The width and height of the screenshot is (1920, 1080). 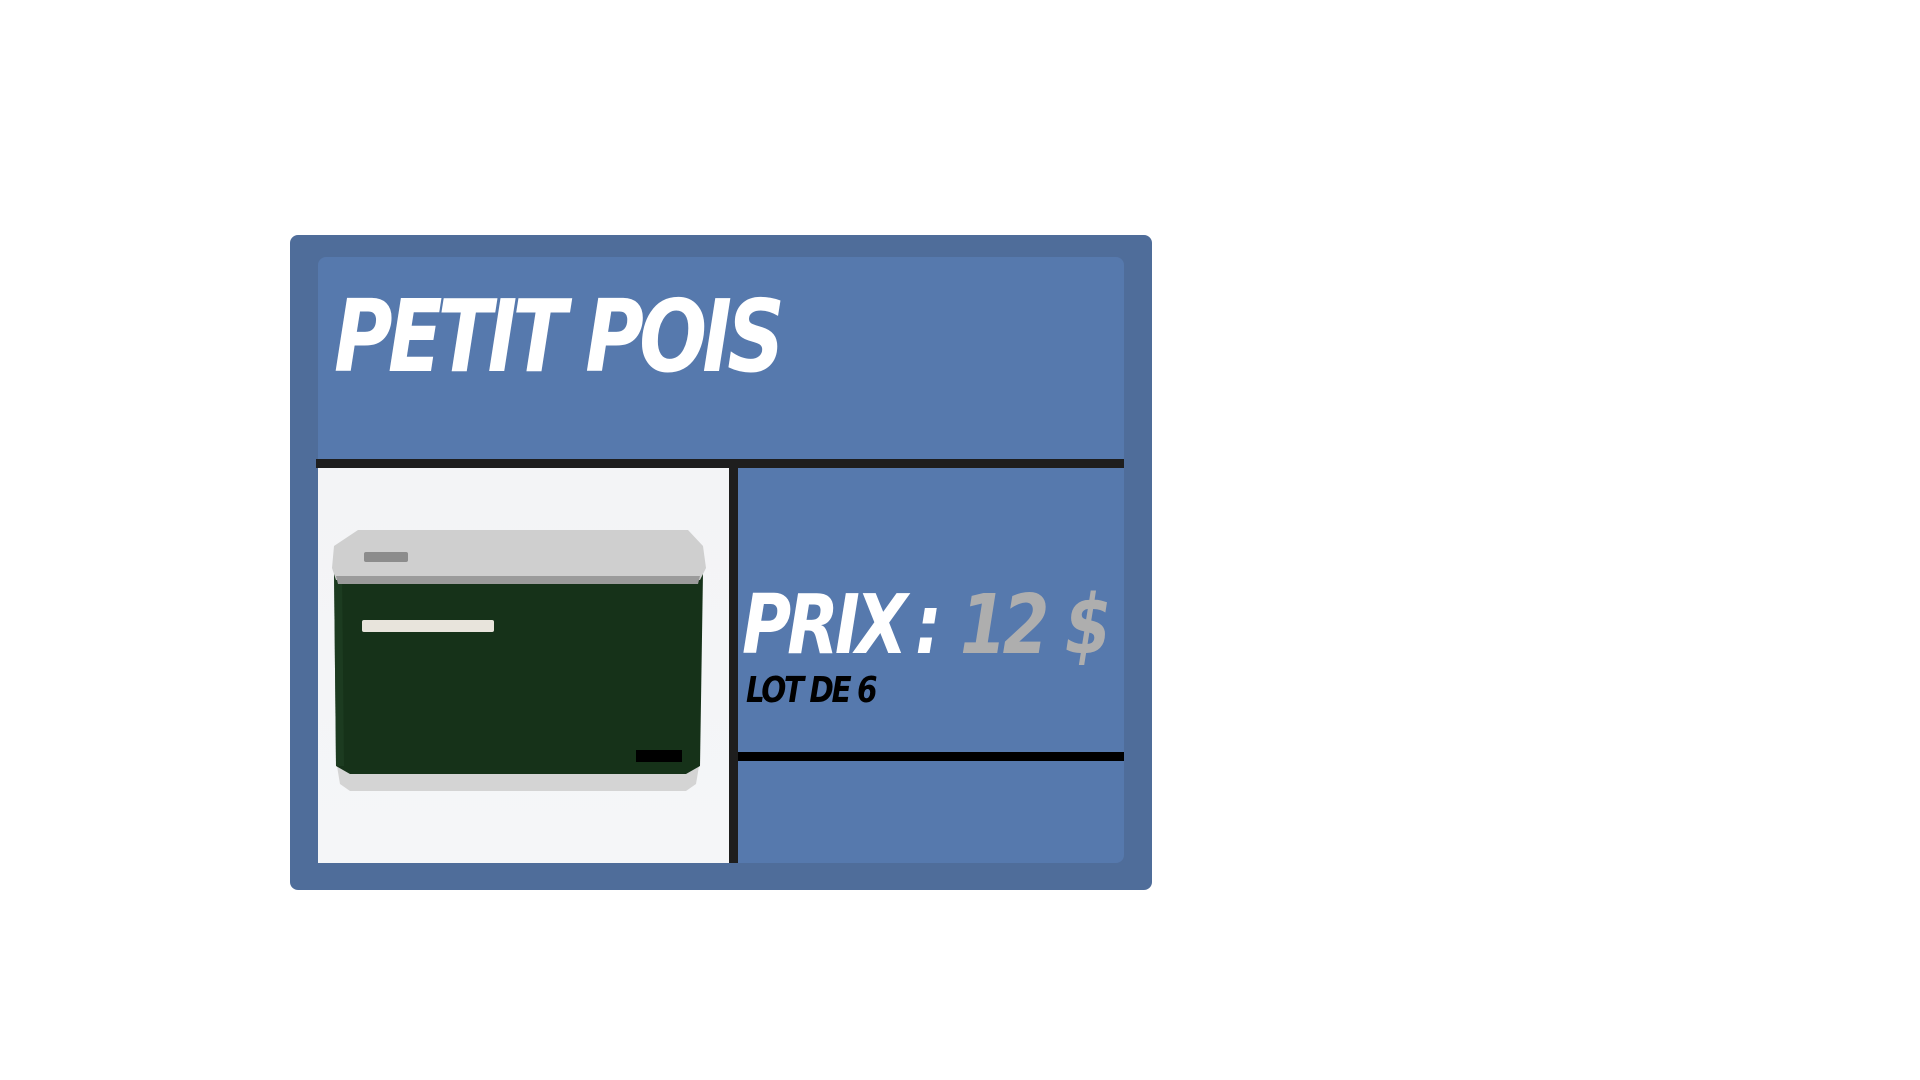 What do you see at coordinates (1035, 625) in the screenshot?
I see `price-value: 12 $` at bounding box center [1035, 625].